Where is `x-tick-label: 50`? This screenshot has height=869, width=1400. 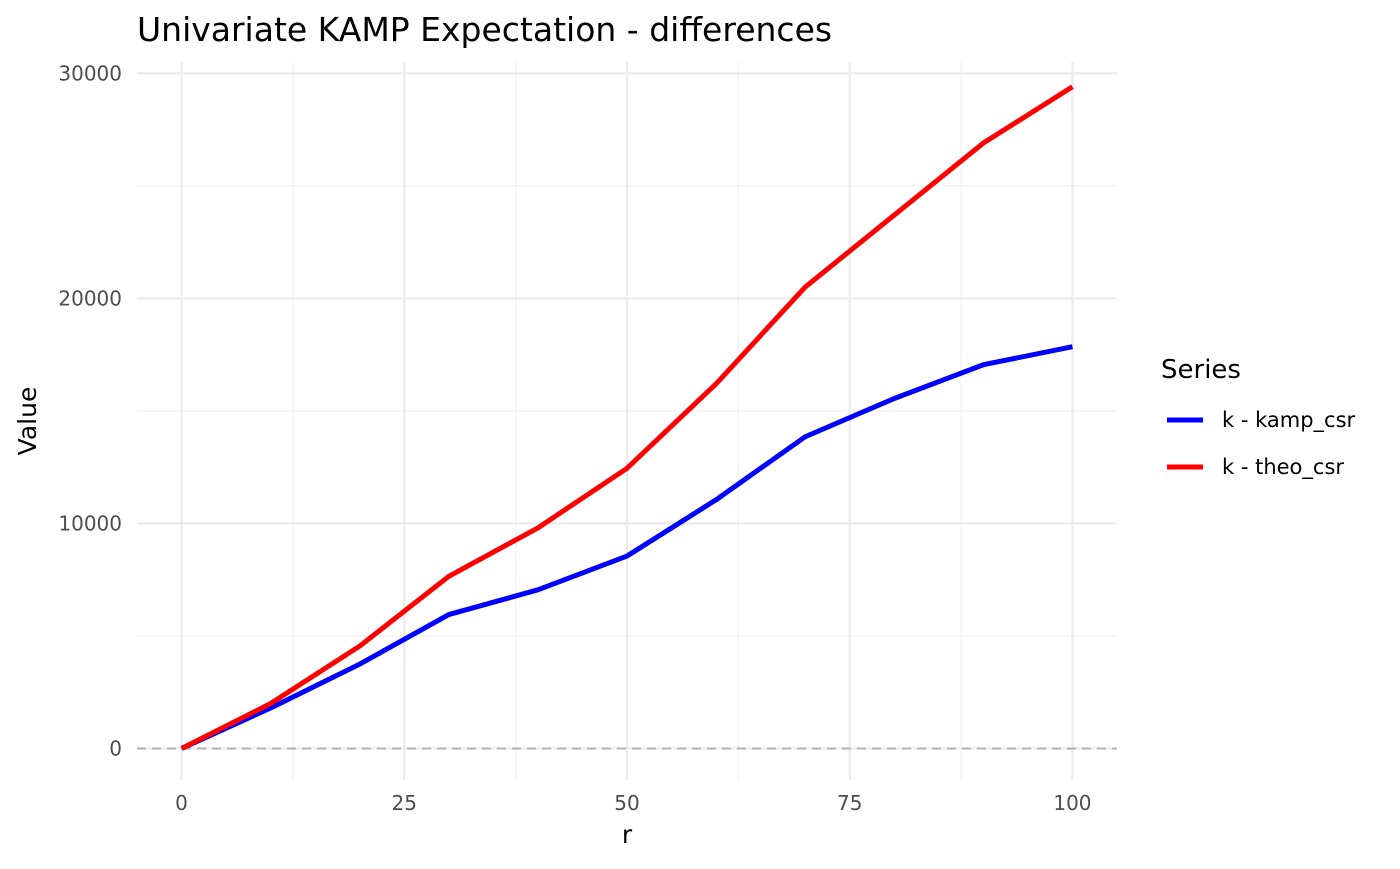
x-tick-label: 50 is located at coordinates (626, 803).